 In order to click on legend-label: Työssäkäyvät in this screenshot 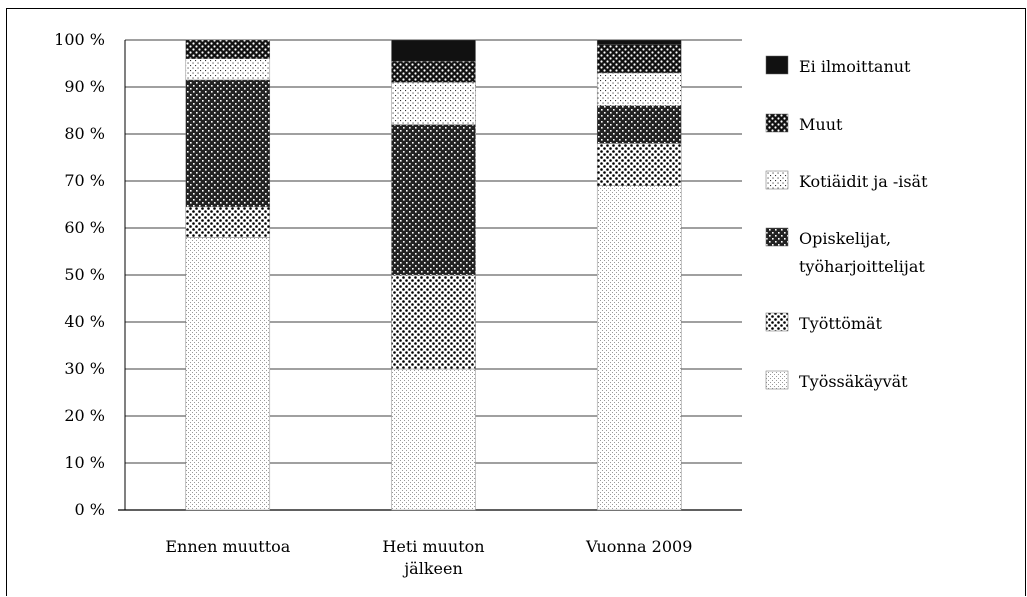, I will do `click(853, 381)`.